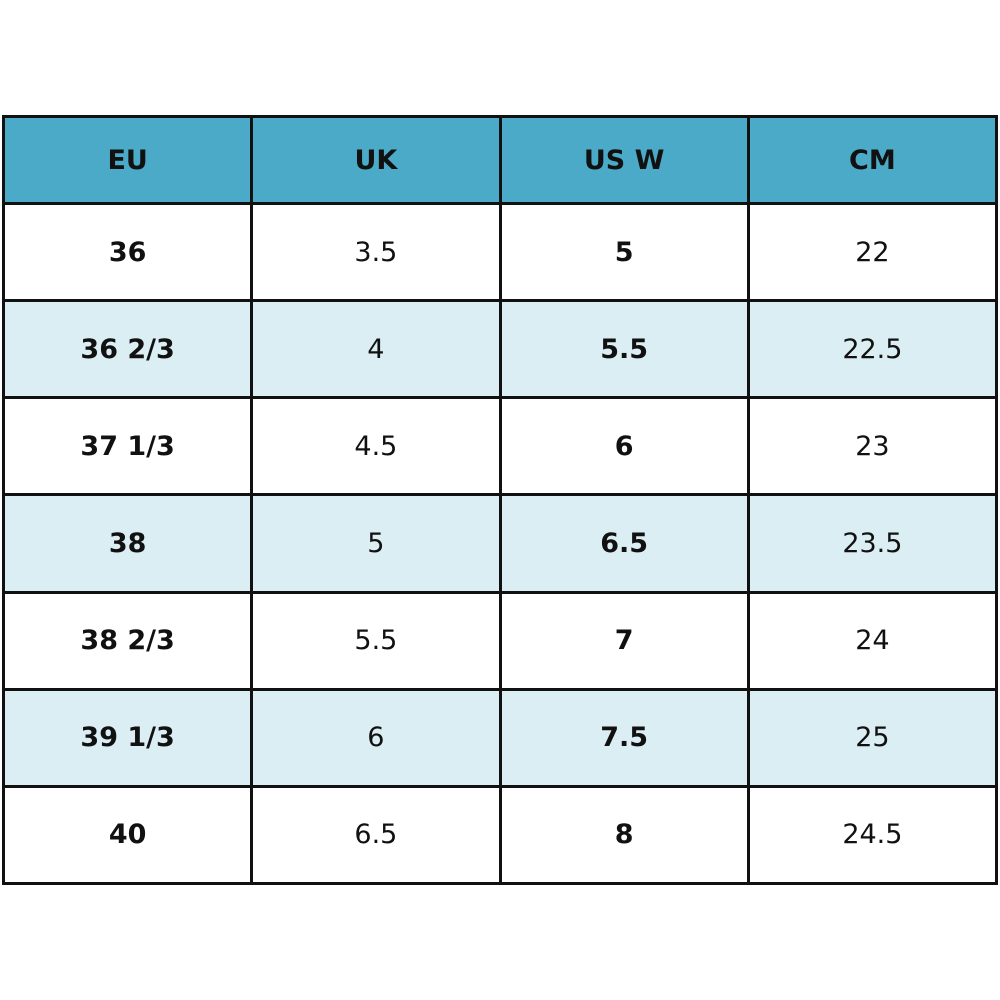  Describe the element at coordinates (127, 446) in the screenshot. I see `table-cell: 37 1/3` at that location.